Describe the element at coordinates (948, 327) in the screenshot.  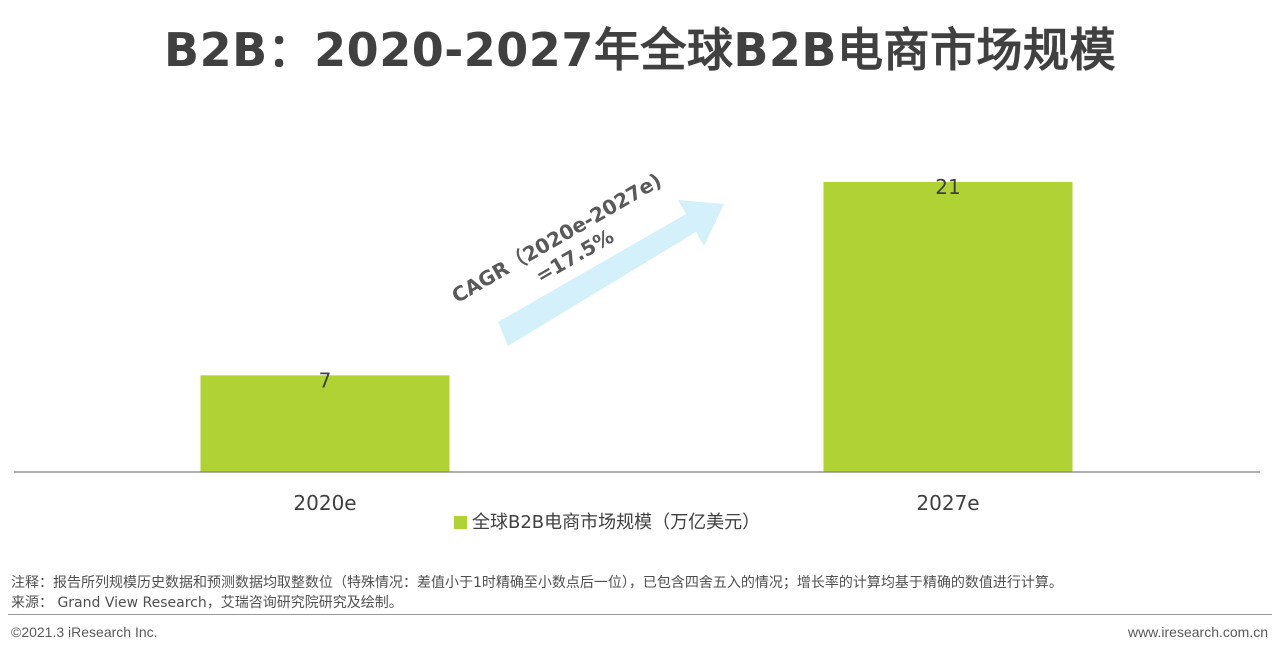
I see `bar-2027e` at that location.